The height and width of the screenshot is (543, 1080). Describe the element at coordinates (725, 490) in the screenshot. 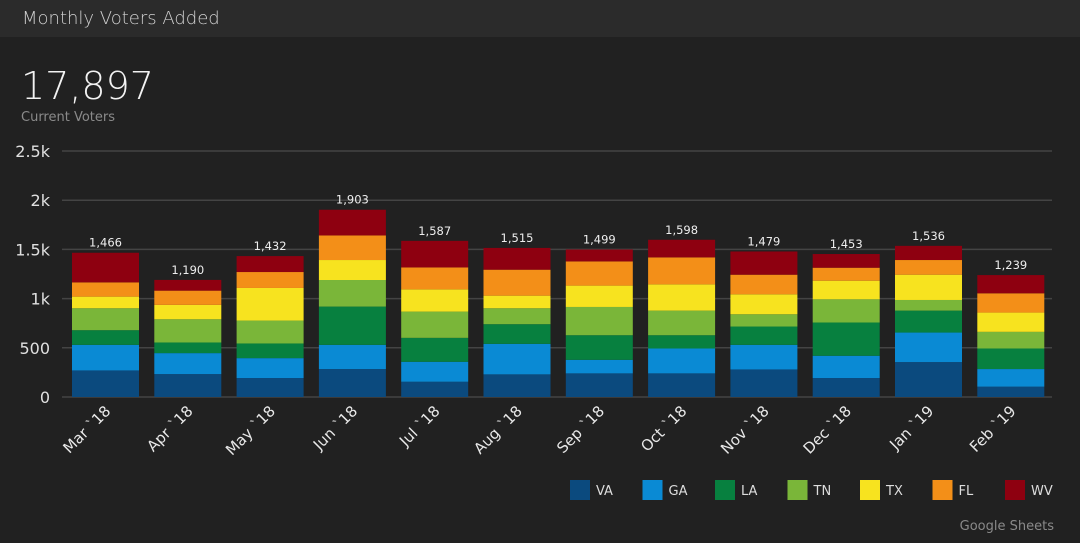

I see `legend-swatch-la` at that location.